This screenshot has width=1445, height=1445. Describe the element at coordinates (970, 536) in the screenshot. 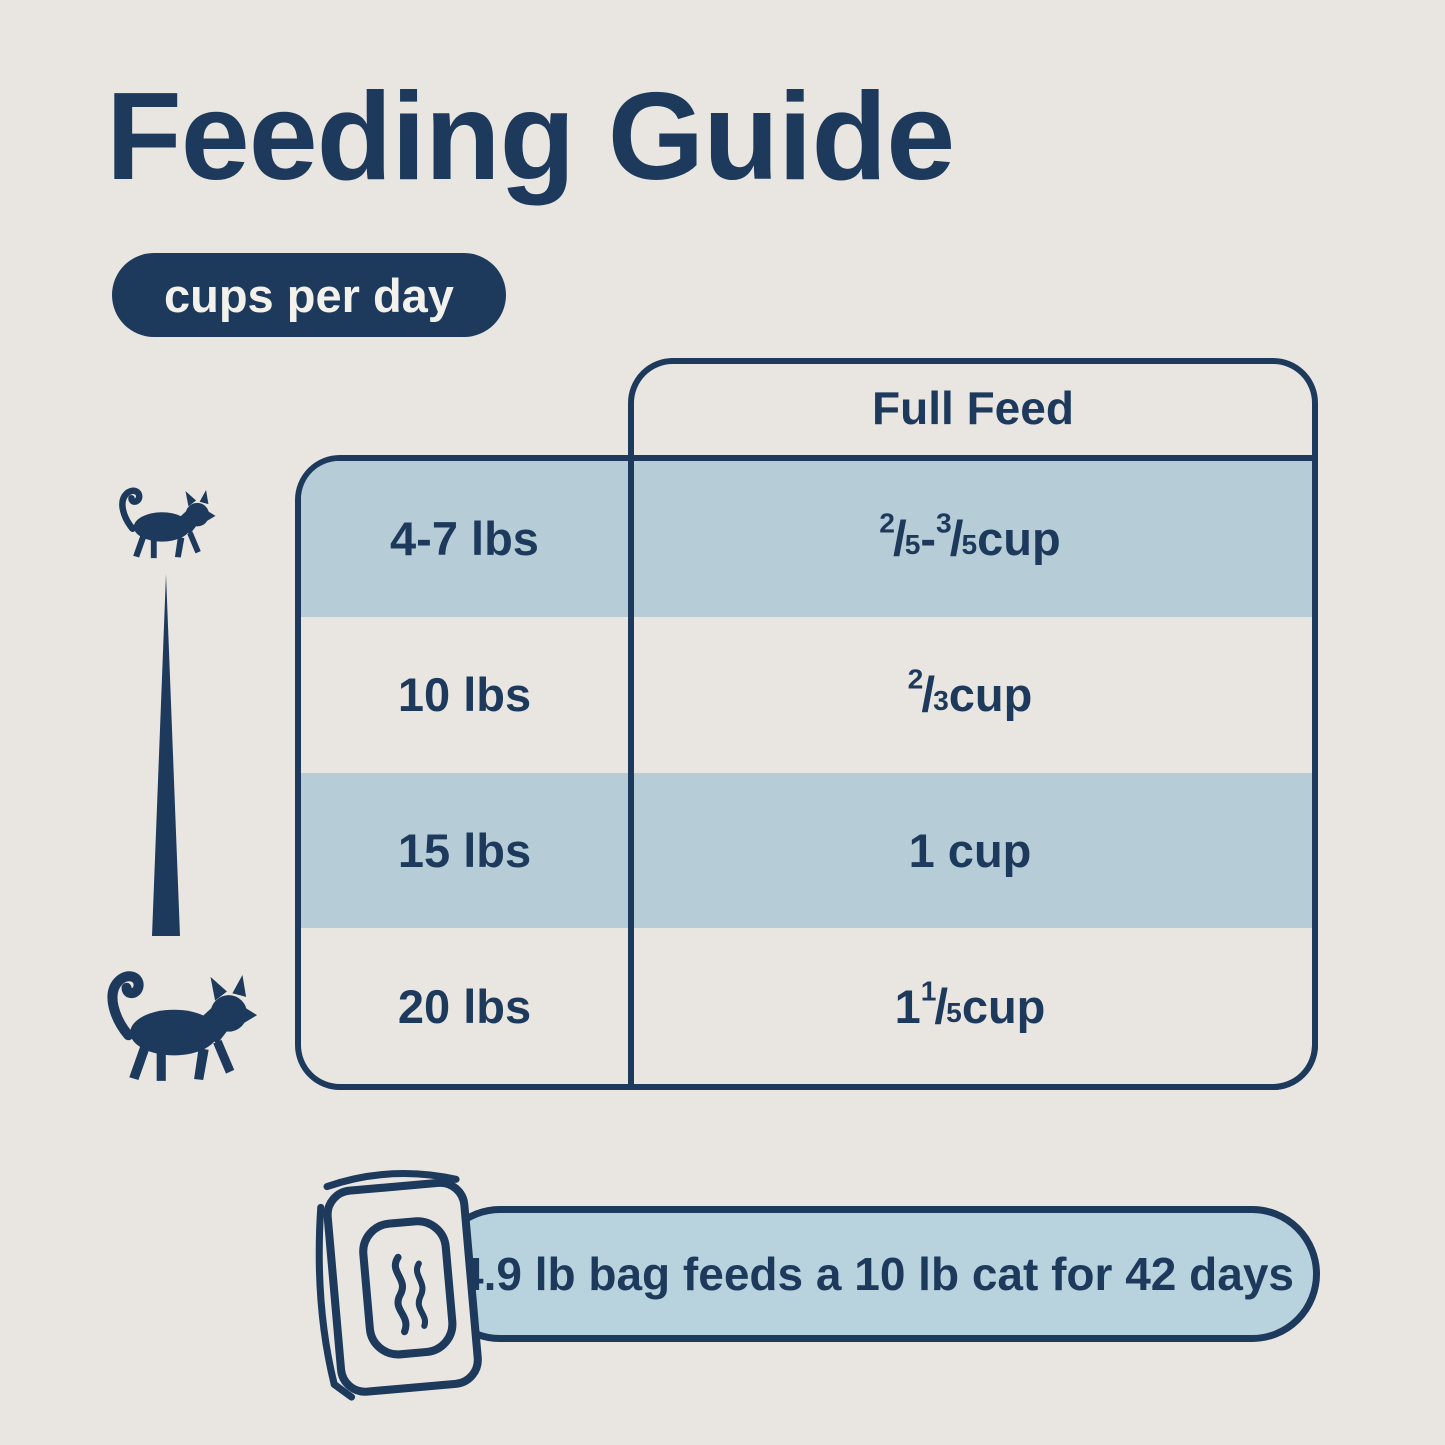

I see `serving-cell: 2/5 - 3/5 cup` at that location.